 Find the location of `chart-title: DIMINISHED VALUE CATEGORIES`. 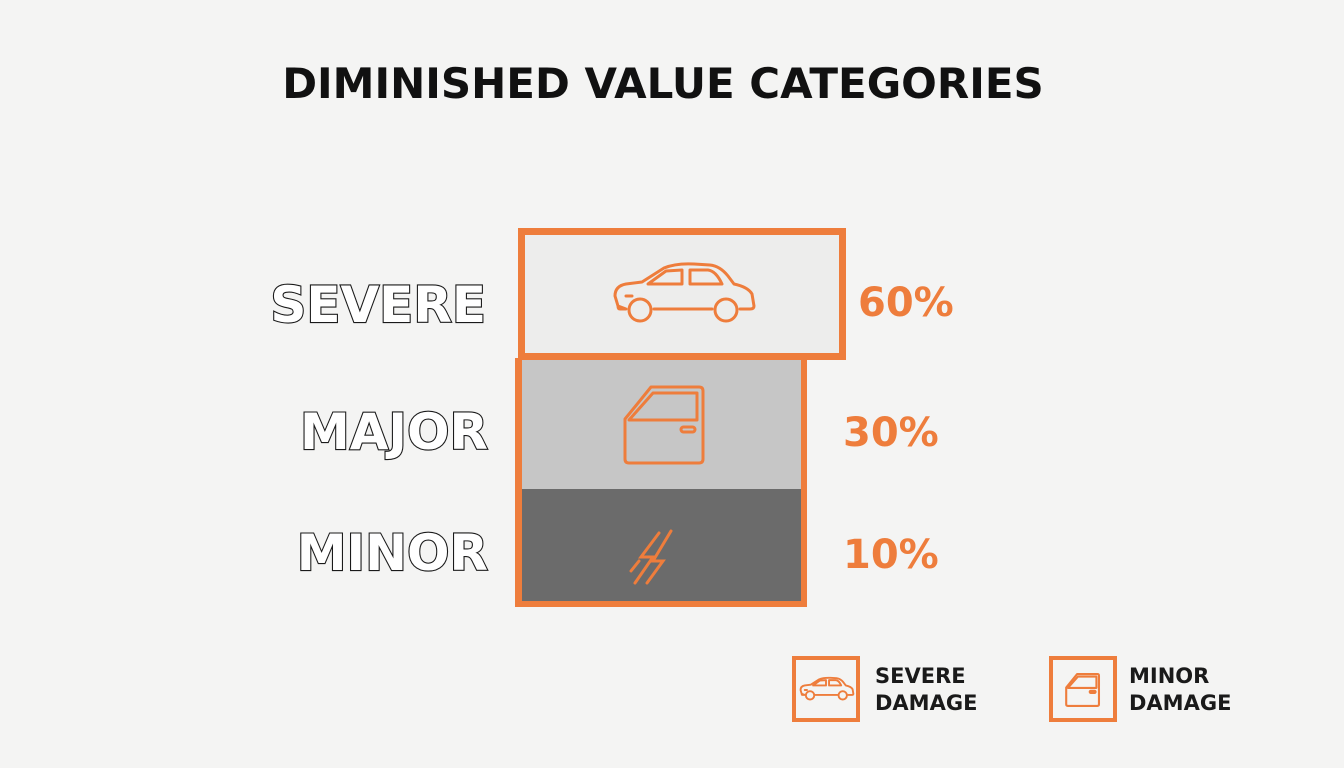

chart-title: DIMINISHED VALUE CATEGORIES is located at coordinates (663, 83).